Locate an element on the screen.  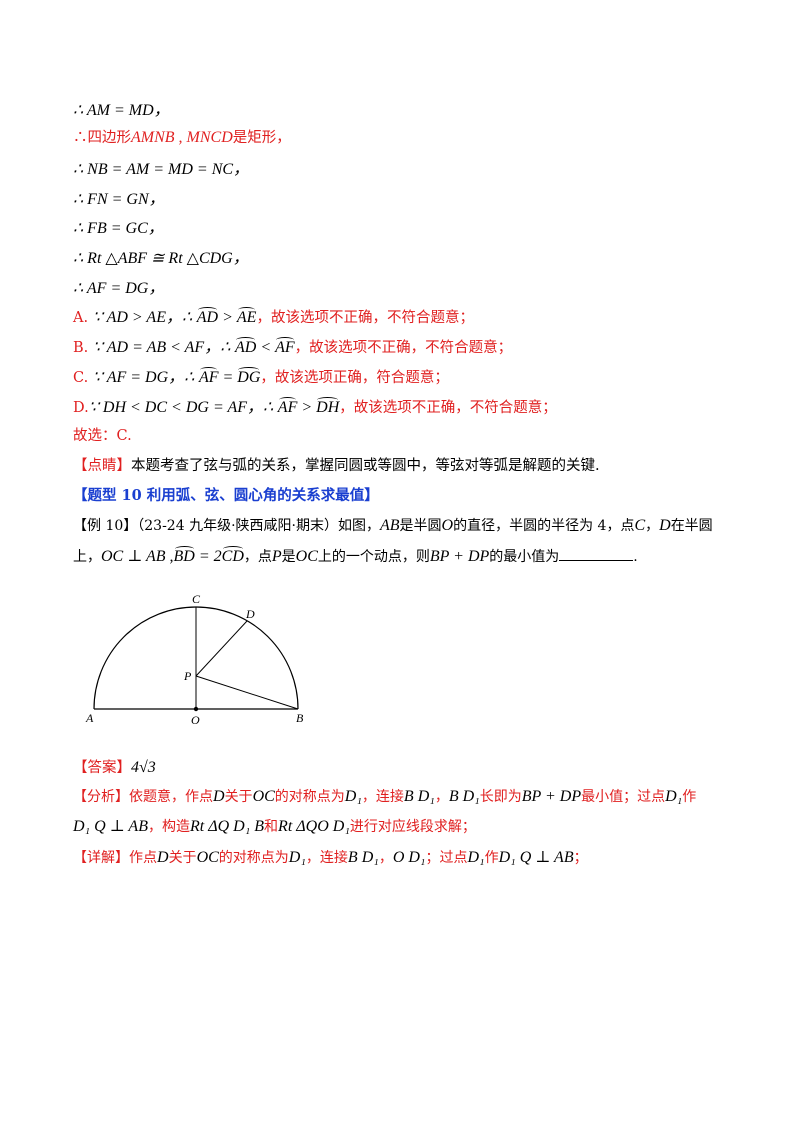
step-nb-nc: ∴ NB = AM = MD = NC， is located at coordinates (161, 169).